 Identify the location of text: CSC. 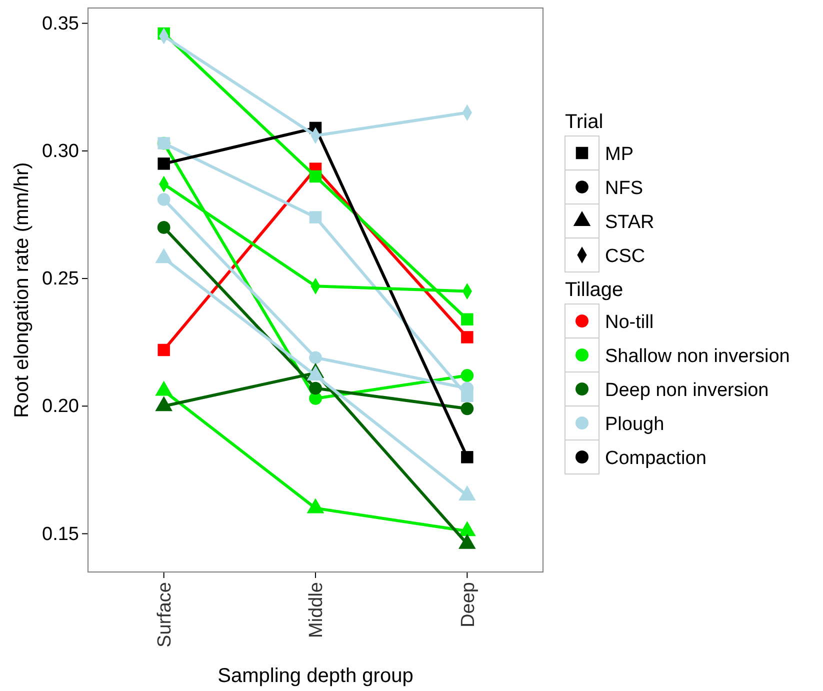
(625, 256).